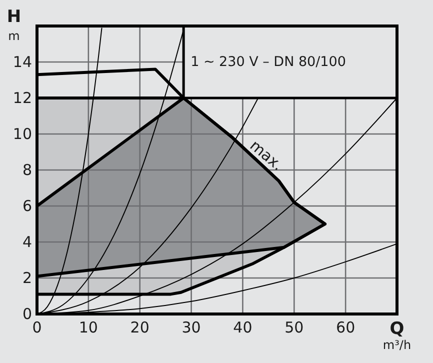  What do you see at coordinates (22, 61) in the screenshot?
I see `y-tick-label: 14` at bounding box center [22, 61].